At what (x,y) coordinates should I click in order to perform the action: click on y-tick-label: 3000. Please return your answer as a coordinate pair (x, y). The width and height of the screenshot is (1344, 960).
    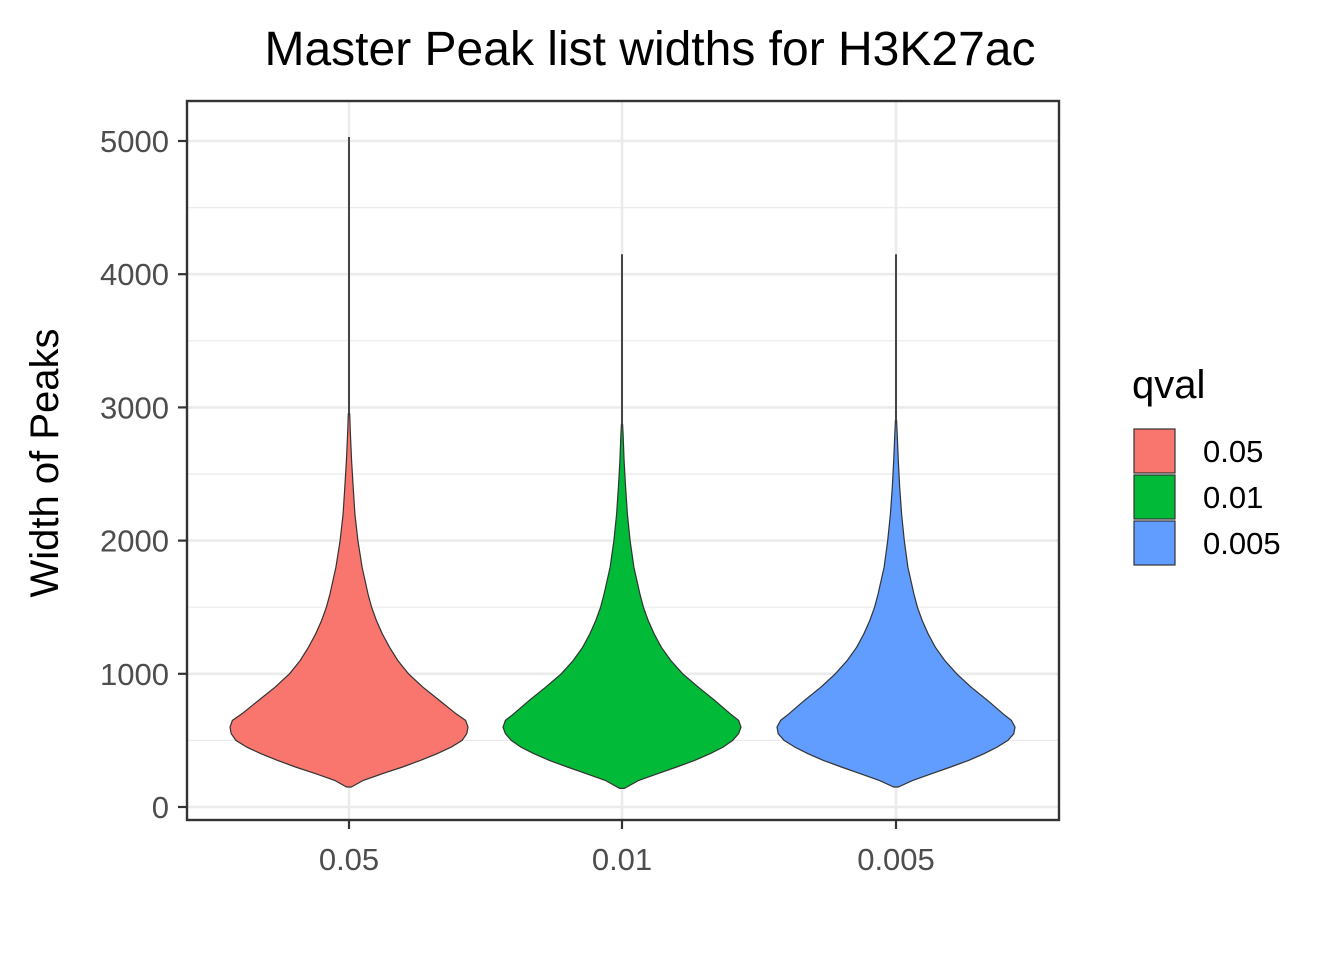
    Looking at the image, I should click on (134, 407).